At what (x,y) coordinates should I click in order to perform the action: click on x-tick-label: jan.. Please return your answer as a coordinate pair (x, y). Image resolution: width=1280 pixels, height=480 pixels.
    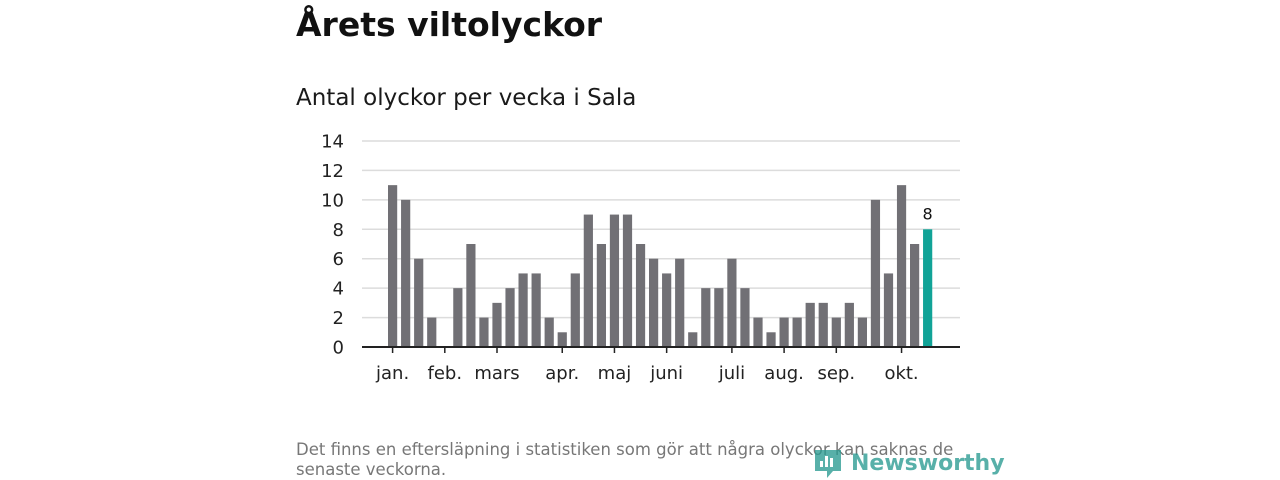
    Looking at the image, I should click on (392, 373).